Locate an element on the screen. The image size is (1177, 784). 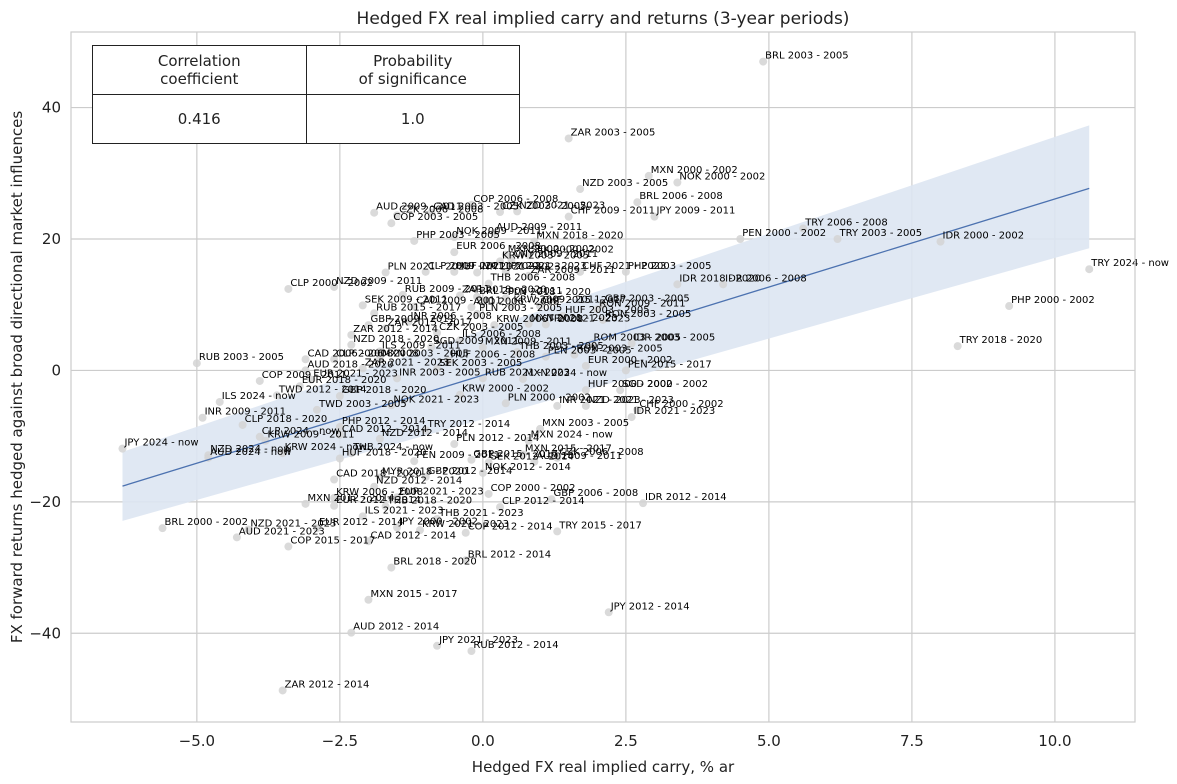
point-label: RUB 2015 - 2017 is located at coordinates (418, 307).